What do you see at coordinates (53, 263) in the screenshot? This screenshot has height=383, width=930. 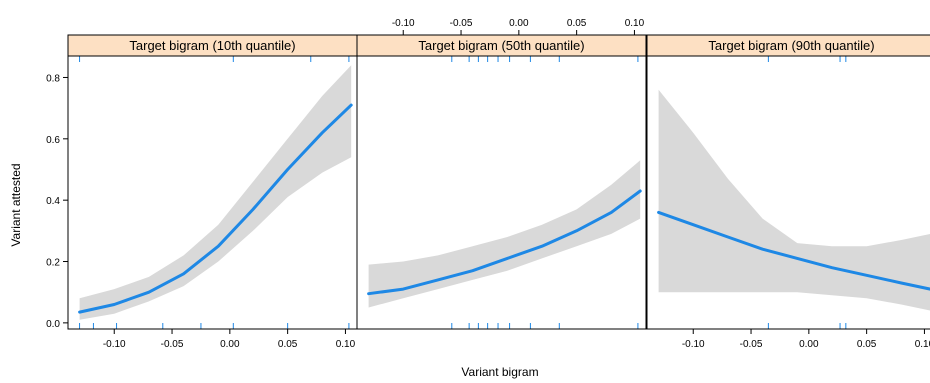 I see `y-tick-label: 0.2` at bounding box center [53, 263].